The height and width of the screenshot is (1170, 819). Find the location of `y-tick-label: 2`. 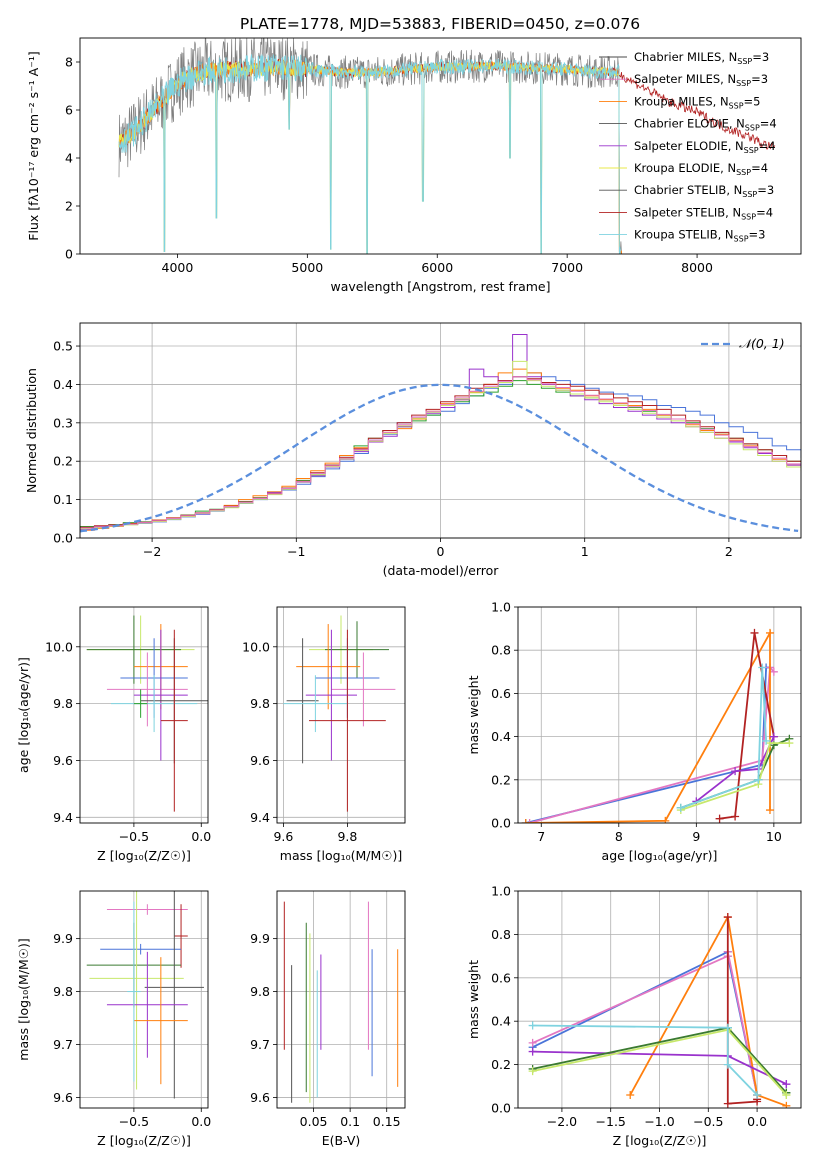

y-tick-label: 2 is located at coordinates (69, 206).